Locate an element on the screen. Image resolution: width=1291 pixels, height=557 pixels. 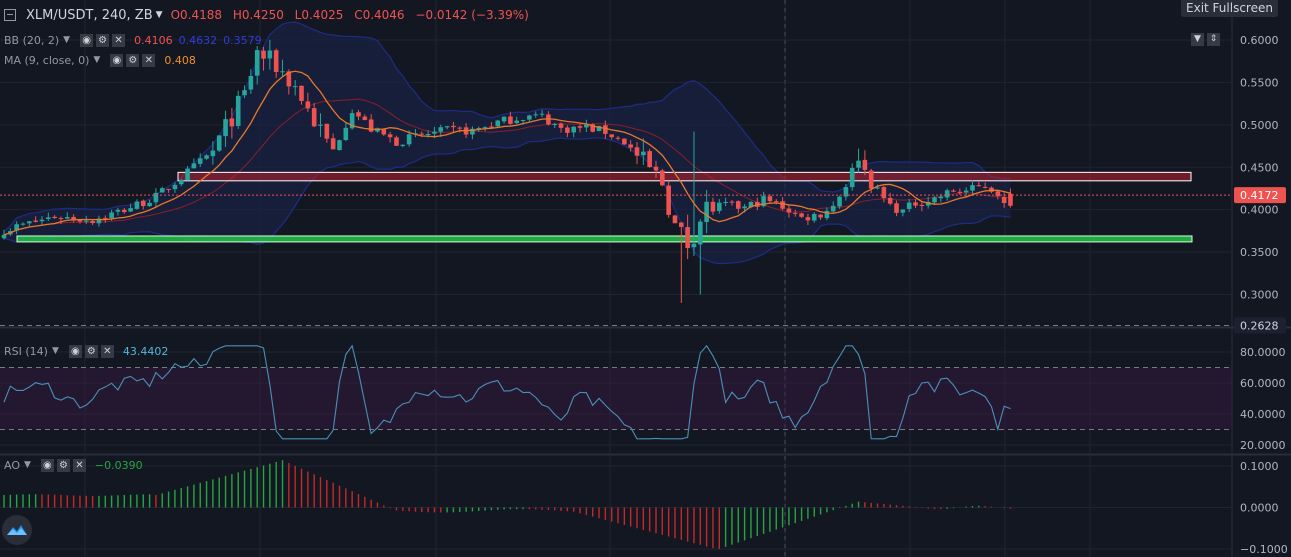
tradingview-logo is located at coordinates (17, 530).